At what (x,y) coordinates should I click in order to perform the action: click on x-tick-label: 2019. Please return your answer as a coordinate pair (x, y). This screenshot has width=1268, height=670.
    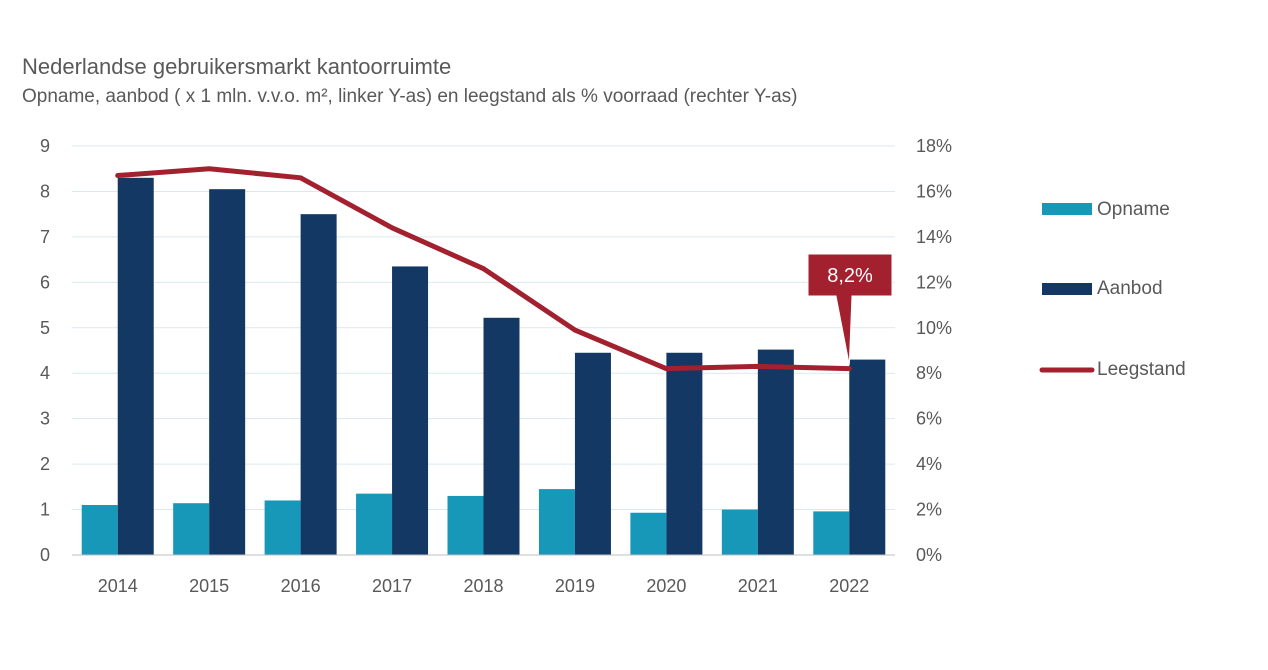
    Looking at the image, I should click on (575, 586).